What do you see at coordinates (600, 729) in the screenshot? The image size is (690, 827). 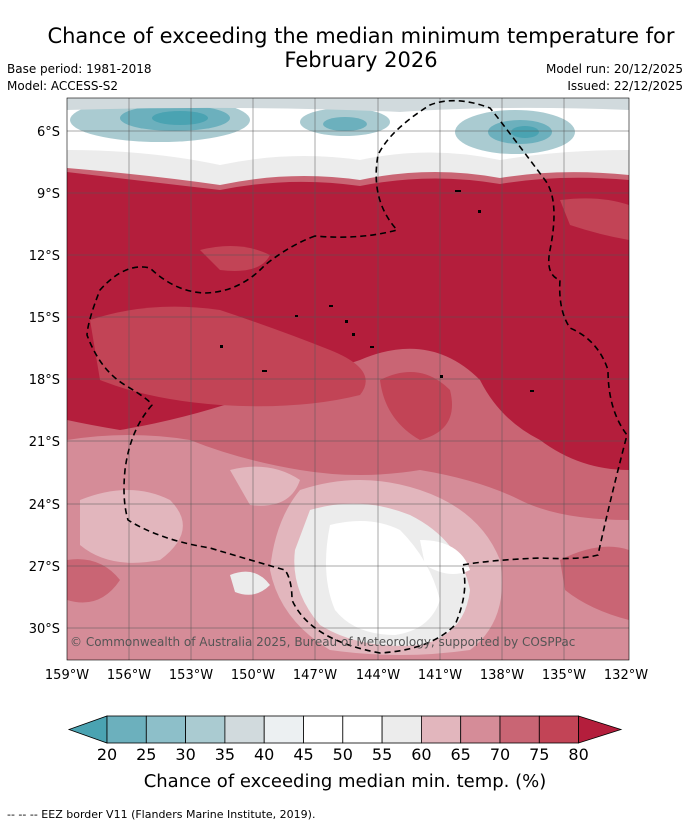 I see `colorbar-extend-high` at bounding box center [600, 729].